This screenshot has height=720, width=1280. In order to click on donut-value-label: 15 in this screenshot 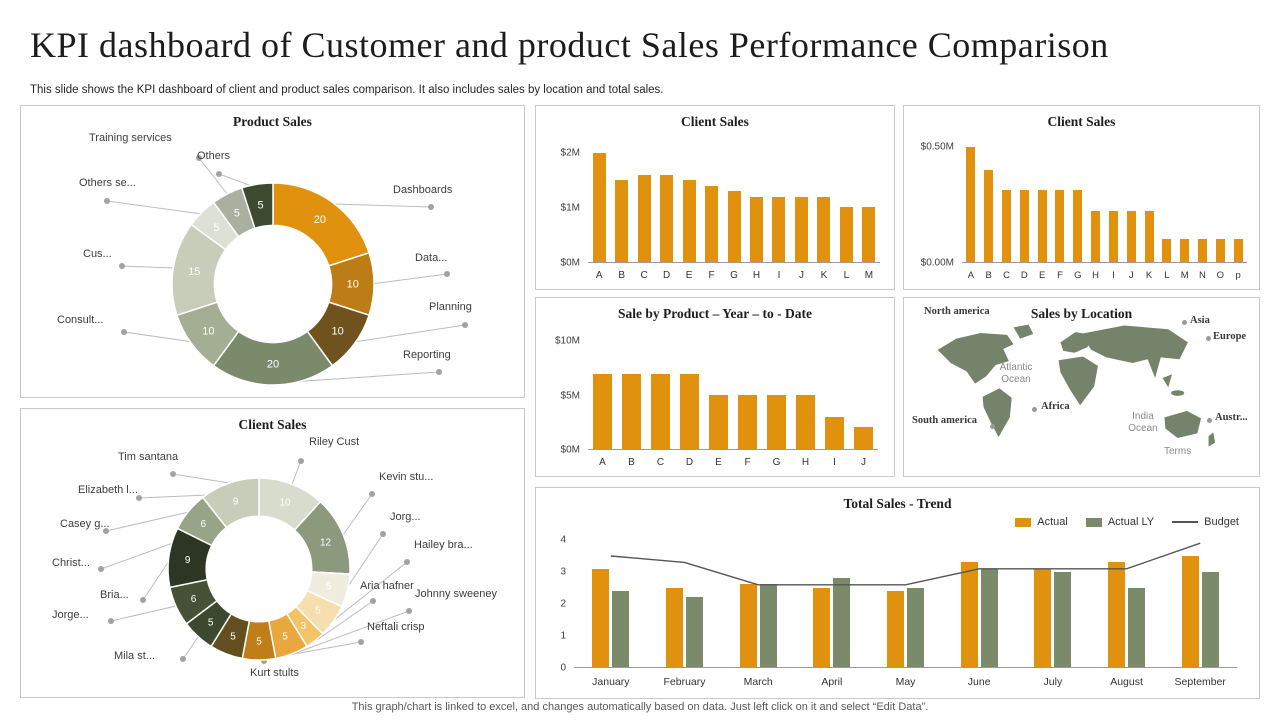, I will do `click(194, 272)`.